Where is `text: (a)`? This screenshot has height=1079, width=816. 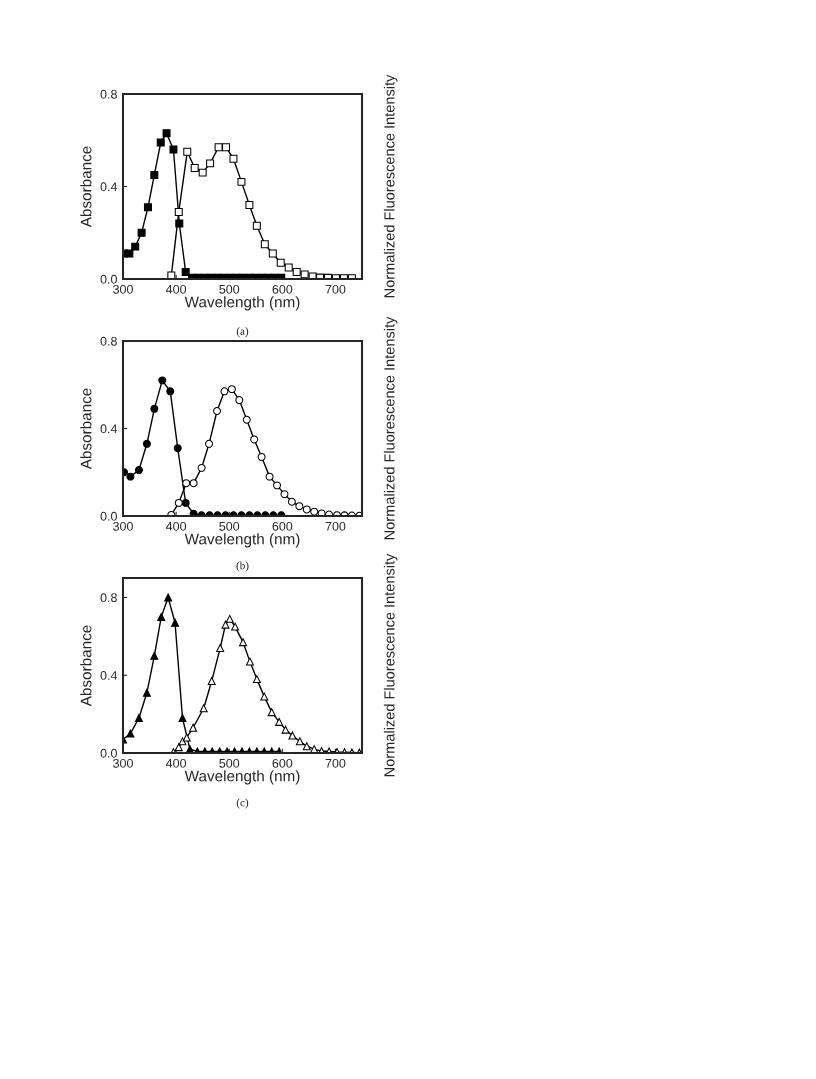 text: (a) is located at coordinates (242, 332).